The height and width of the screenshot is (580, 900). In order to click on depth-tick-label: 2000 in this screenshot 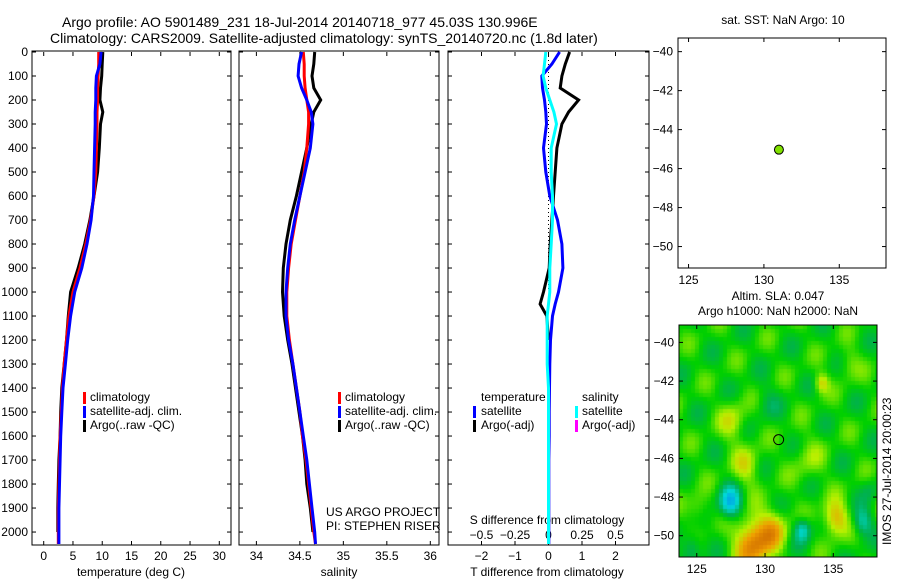, I will do `click(14, 532)`.